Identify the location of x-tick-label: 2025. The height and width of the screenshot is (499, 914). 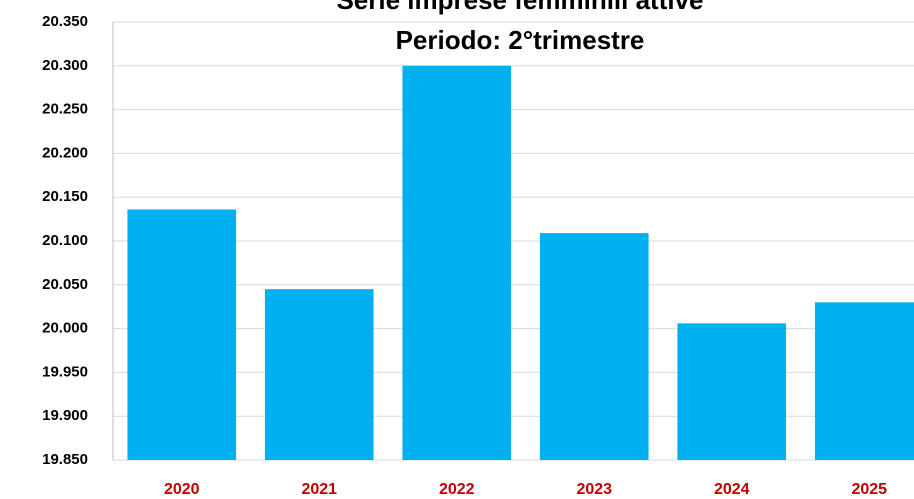
(869, 489).